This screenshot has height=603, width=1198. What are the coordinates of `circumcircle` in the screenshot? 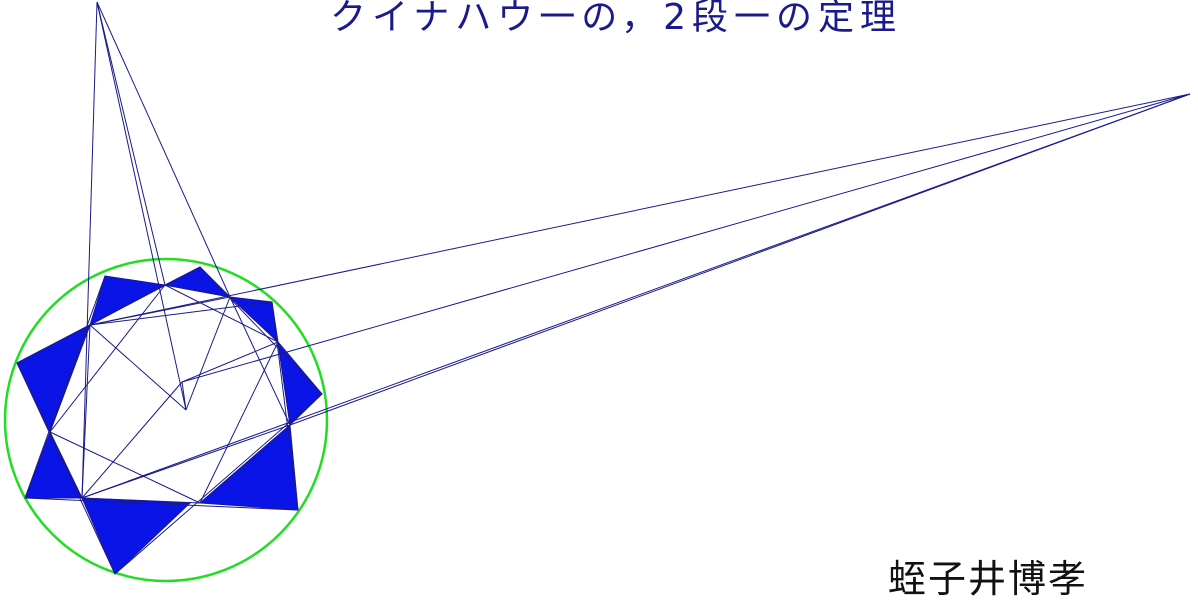 It's located at (166, 420).